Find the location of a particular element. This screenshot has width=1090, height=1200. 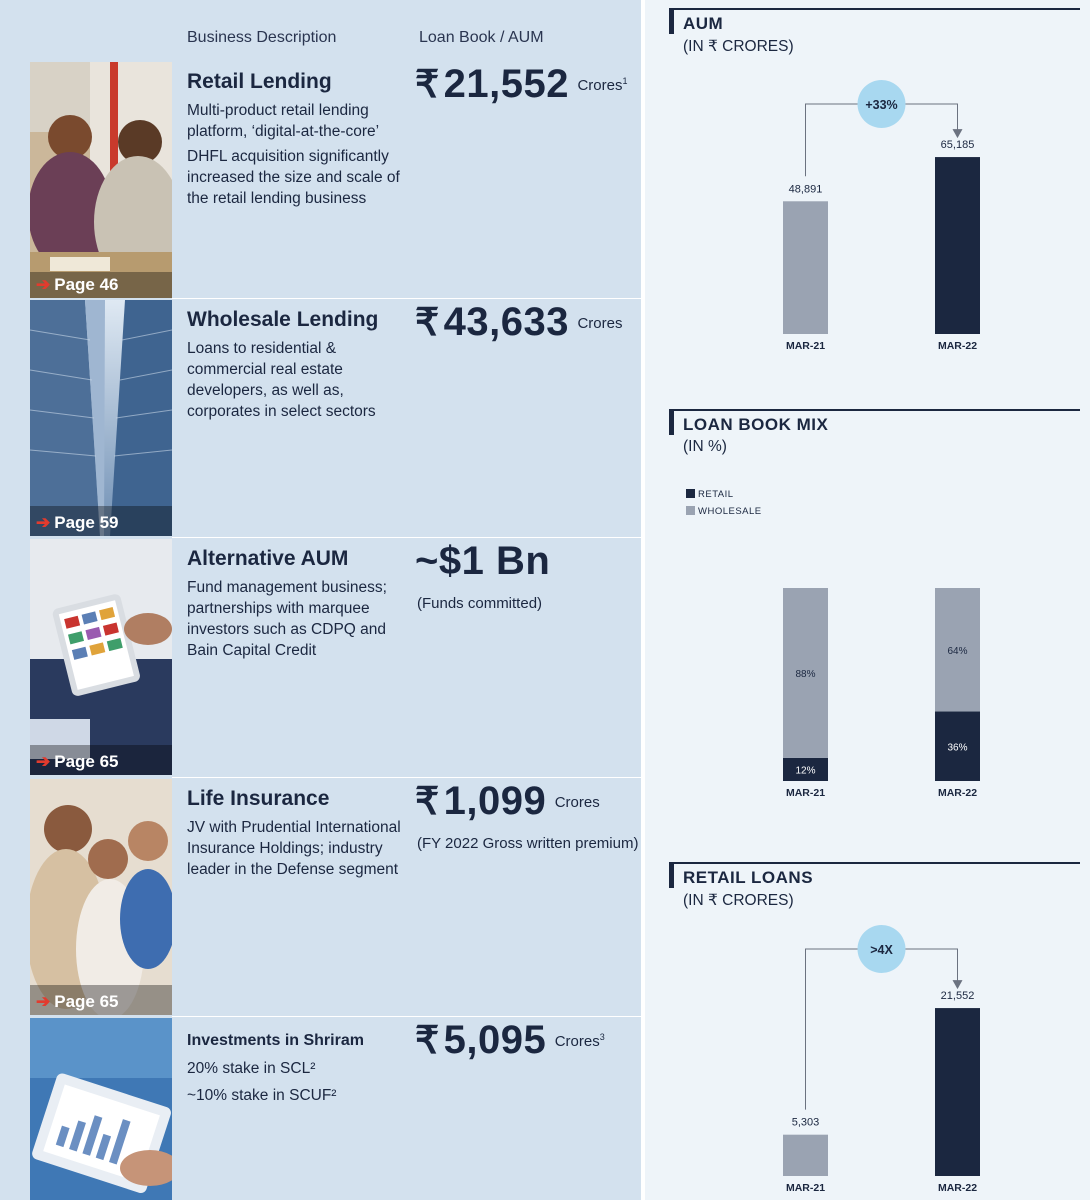

growth-label: >4X is located at coordinates (881, 950).